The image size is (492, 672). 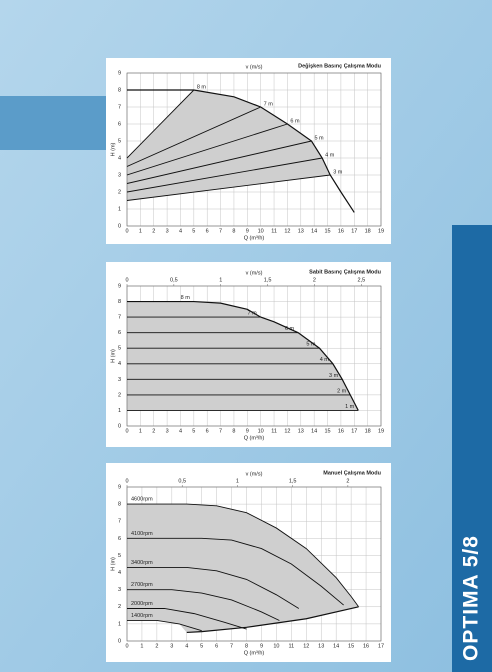 What do you see at coordinates (268, 280) in the screenshot?
I see `x2-tick-label: 1,5` at bounding box center [268, 280].